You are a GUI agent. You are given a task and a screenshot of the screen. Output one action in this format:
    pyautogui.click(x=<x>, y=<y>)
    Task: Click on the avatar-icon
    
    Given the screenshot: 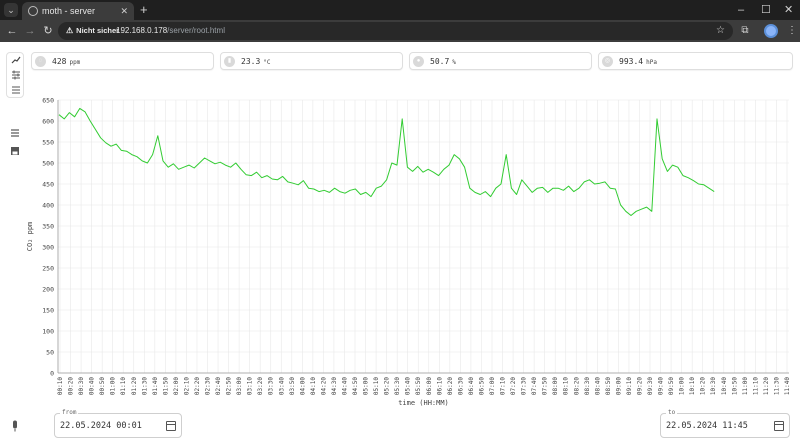 What is the action you would take?
    pyautogui.click(x=771, y=31)
    